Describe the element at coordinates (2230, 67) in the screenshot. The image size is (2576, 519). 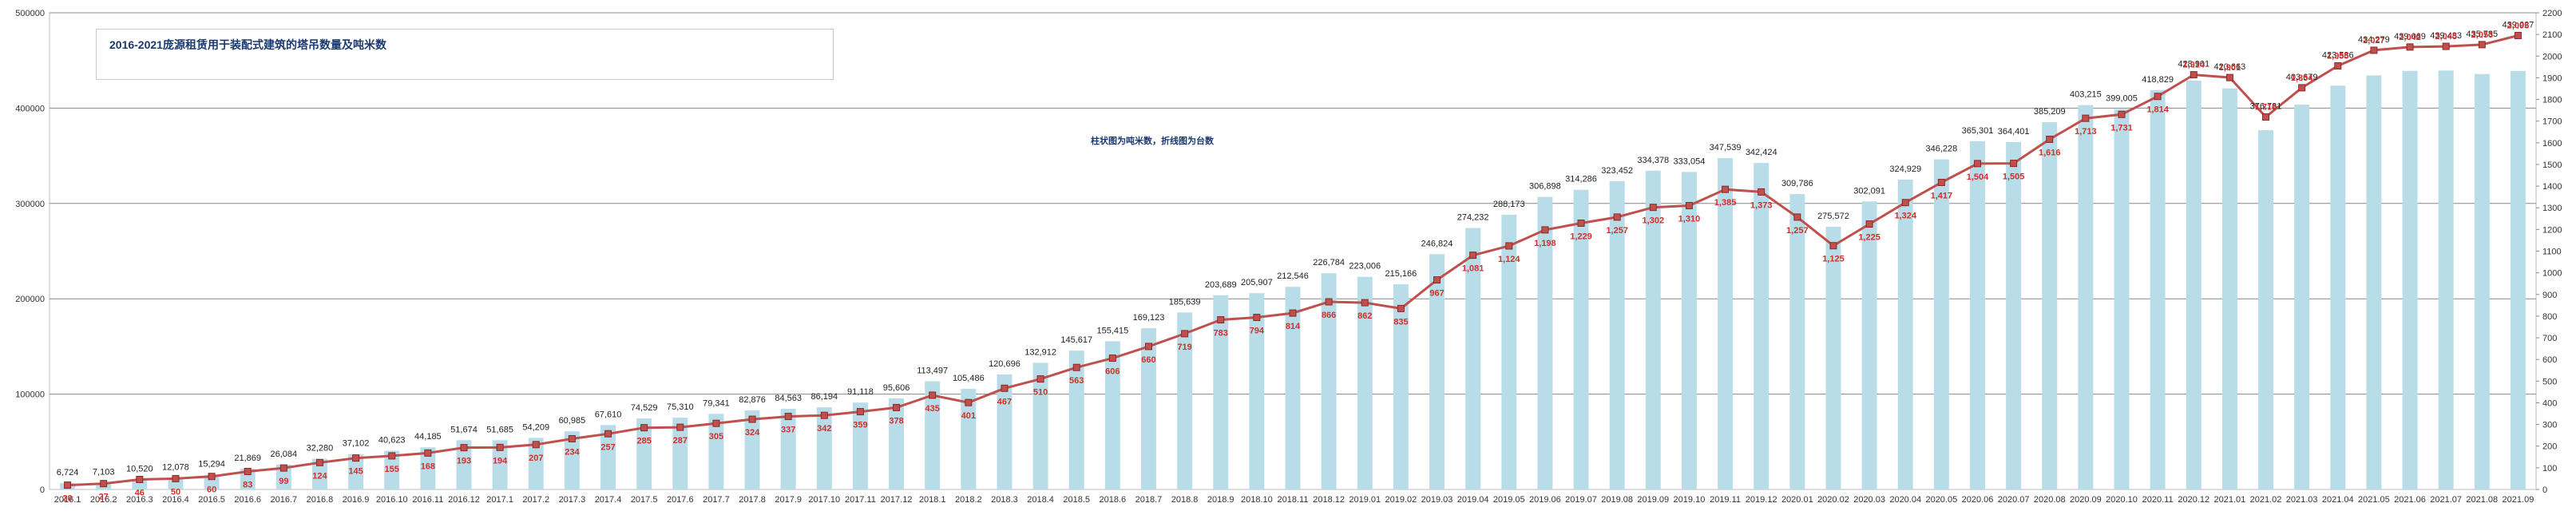
I see `bar-data-label: 420,663` at that location.